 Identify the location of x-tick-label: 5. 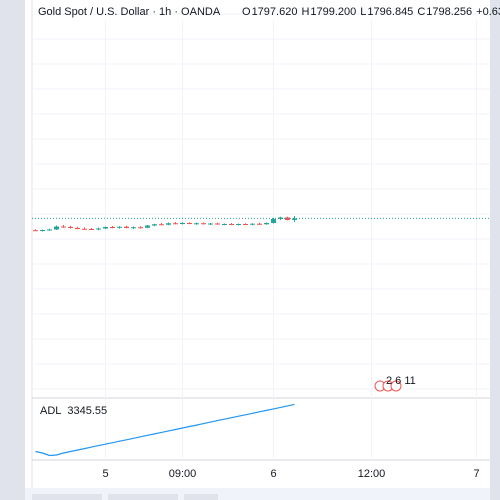
(105, 474).